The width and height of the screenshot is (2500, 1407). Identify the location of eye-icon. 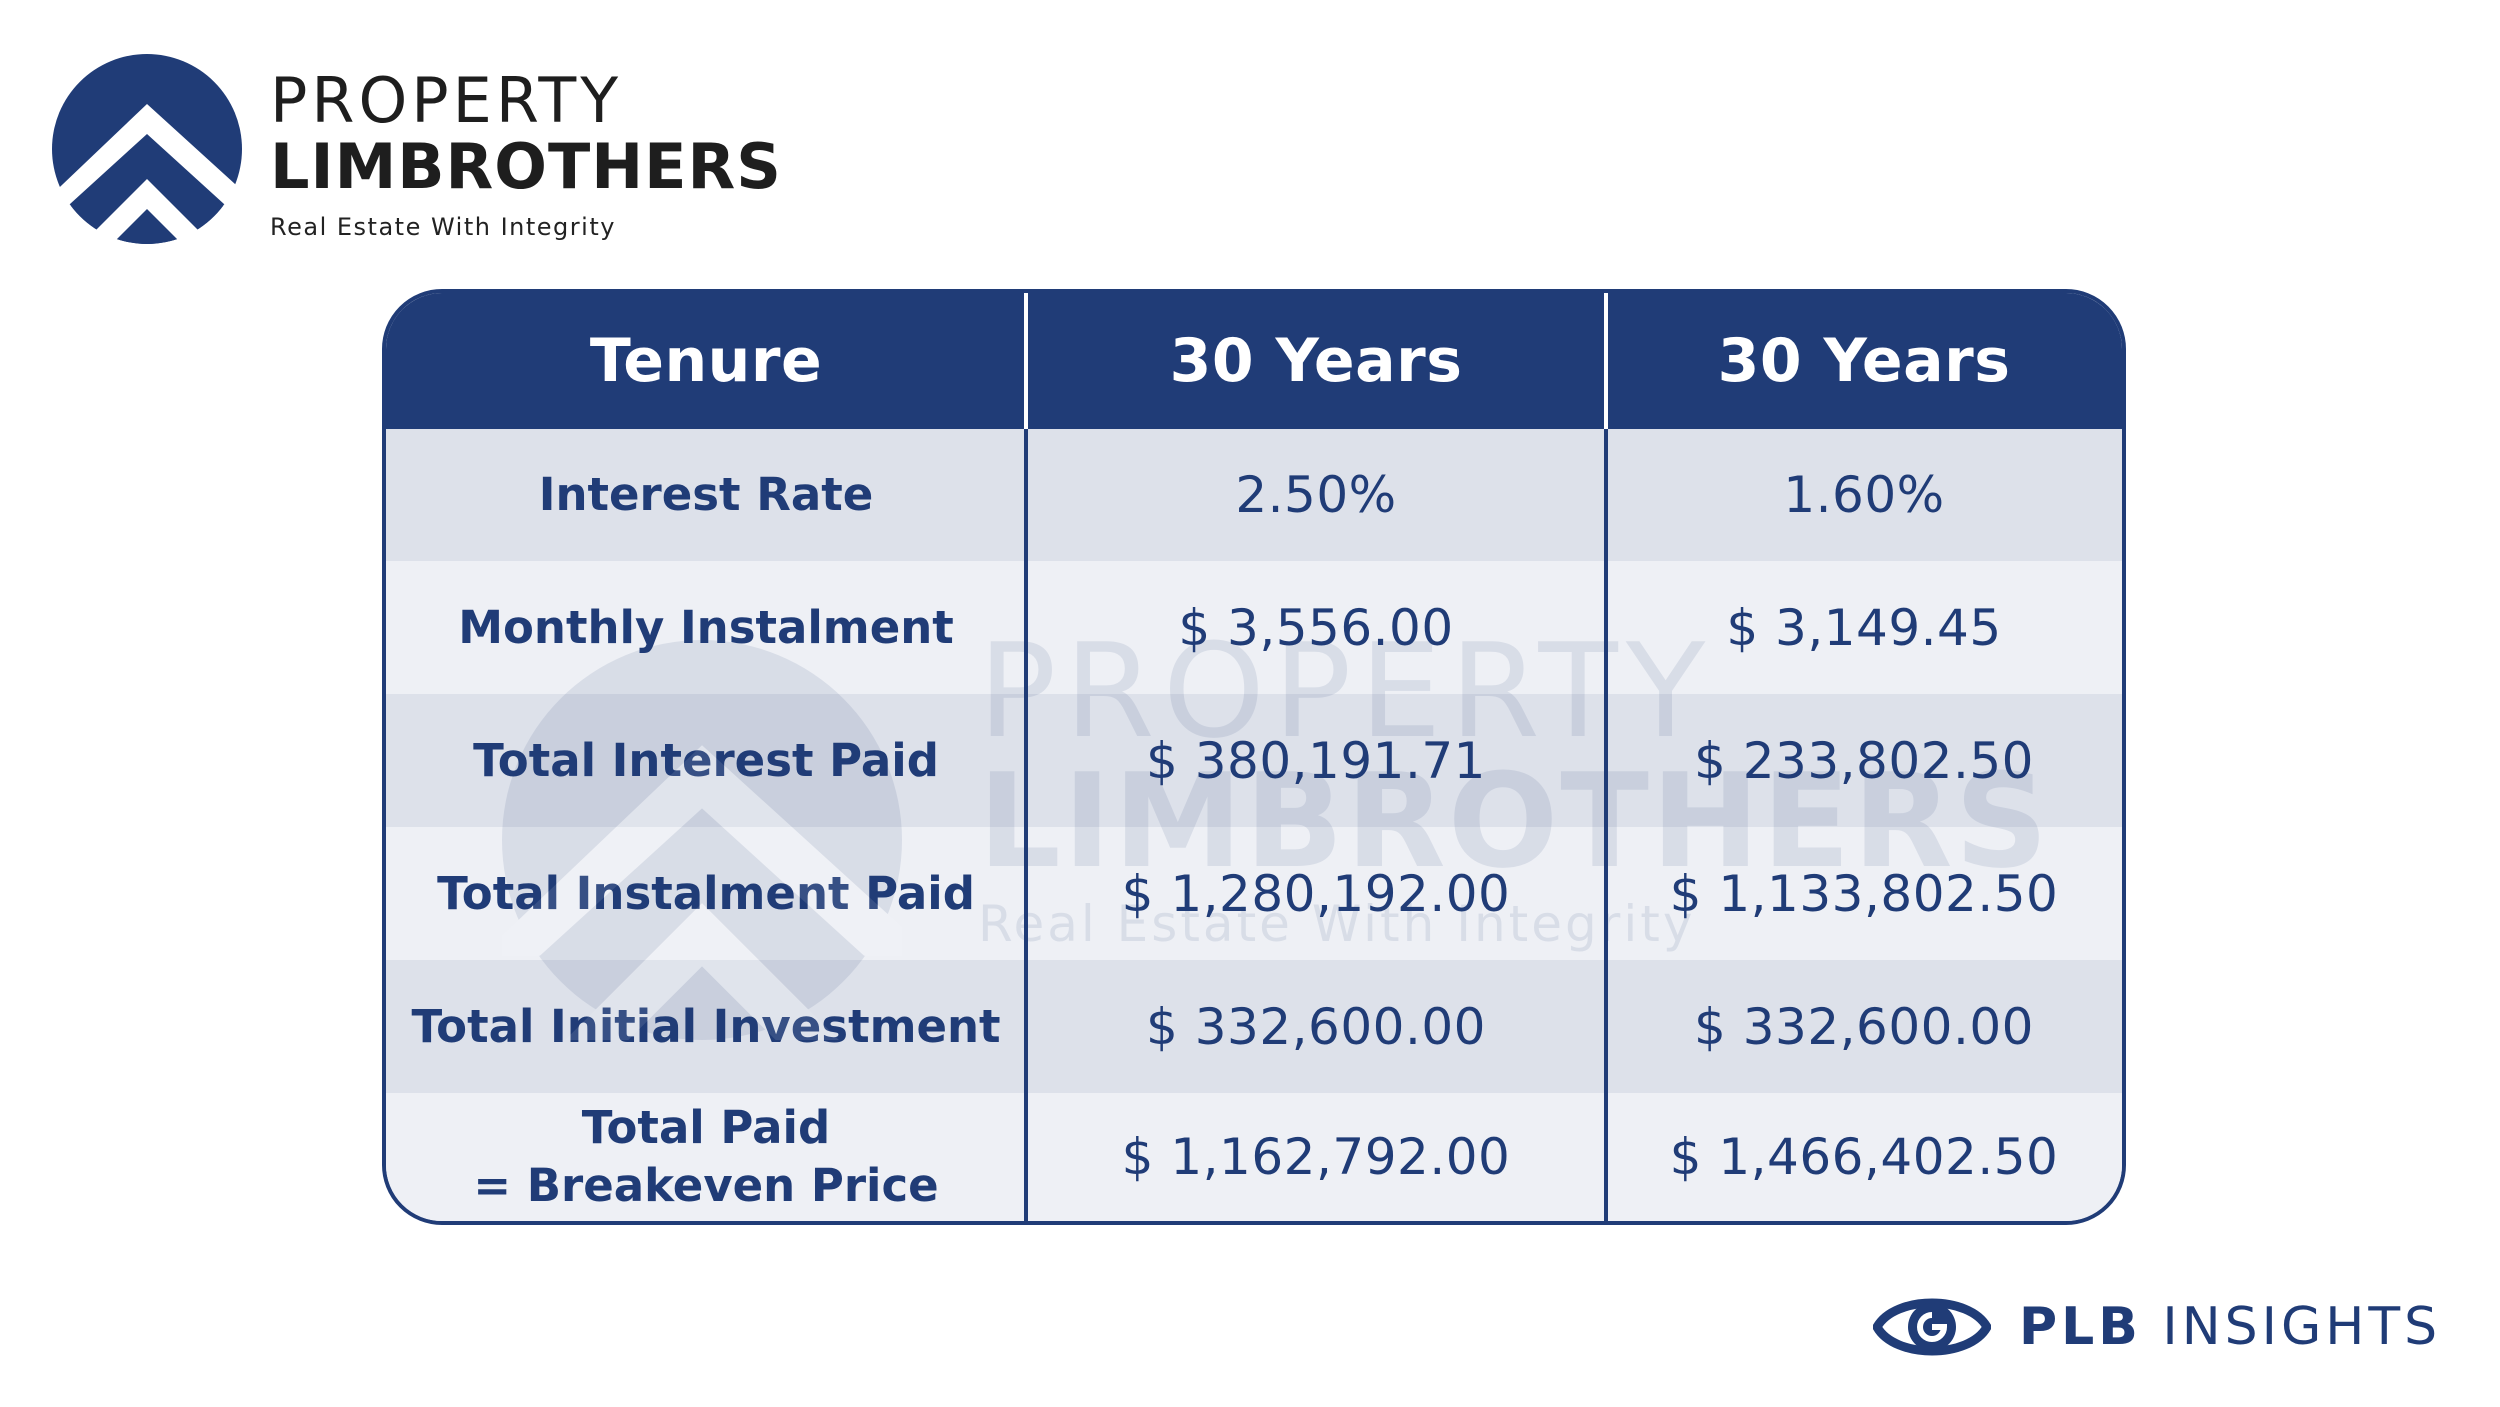
(1932, 1327).